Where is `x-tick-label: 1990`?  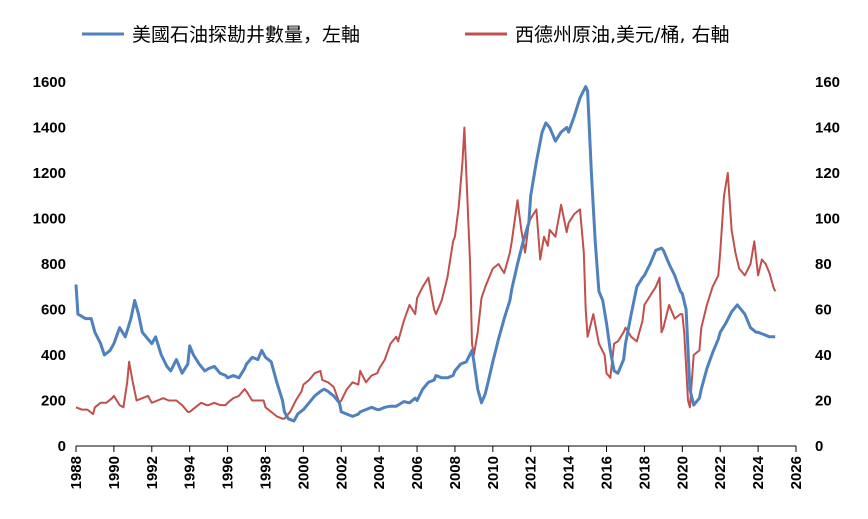
x-tick-label: 1990 is located at coordinates (114, 472).